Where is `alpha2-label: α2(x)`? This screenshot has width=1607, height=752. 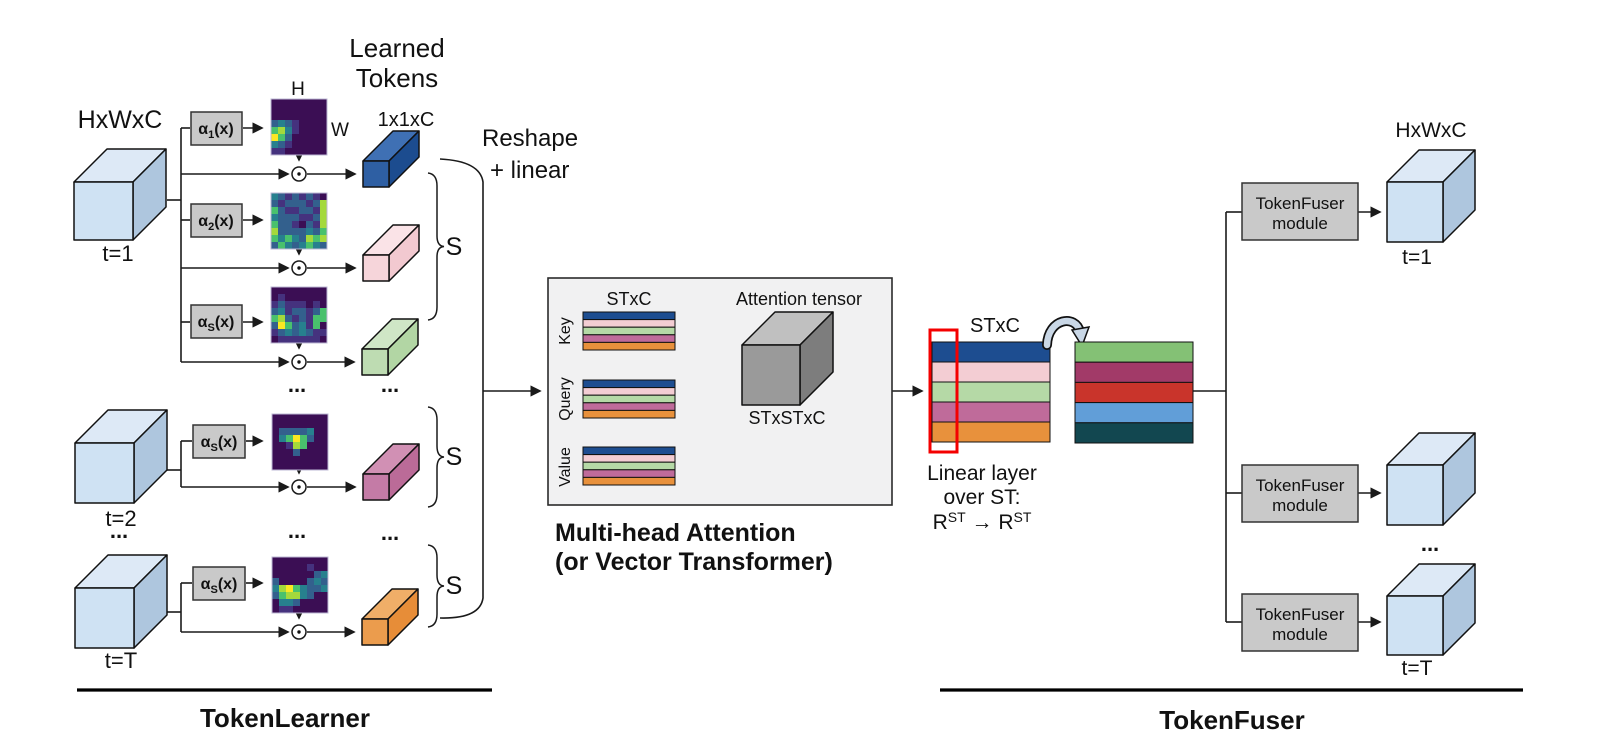 alpha2-label: α2(x) is located at coordinates (216, 223).